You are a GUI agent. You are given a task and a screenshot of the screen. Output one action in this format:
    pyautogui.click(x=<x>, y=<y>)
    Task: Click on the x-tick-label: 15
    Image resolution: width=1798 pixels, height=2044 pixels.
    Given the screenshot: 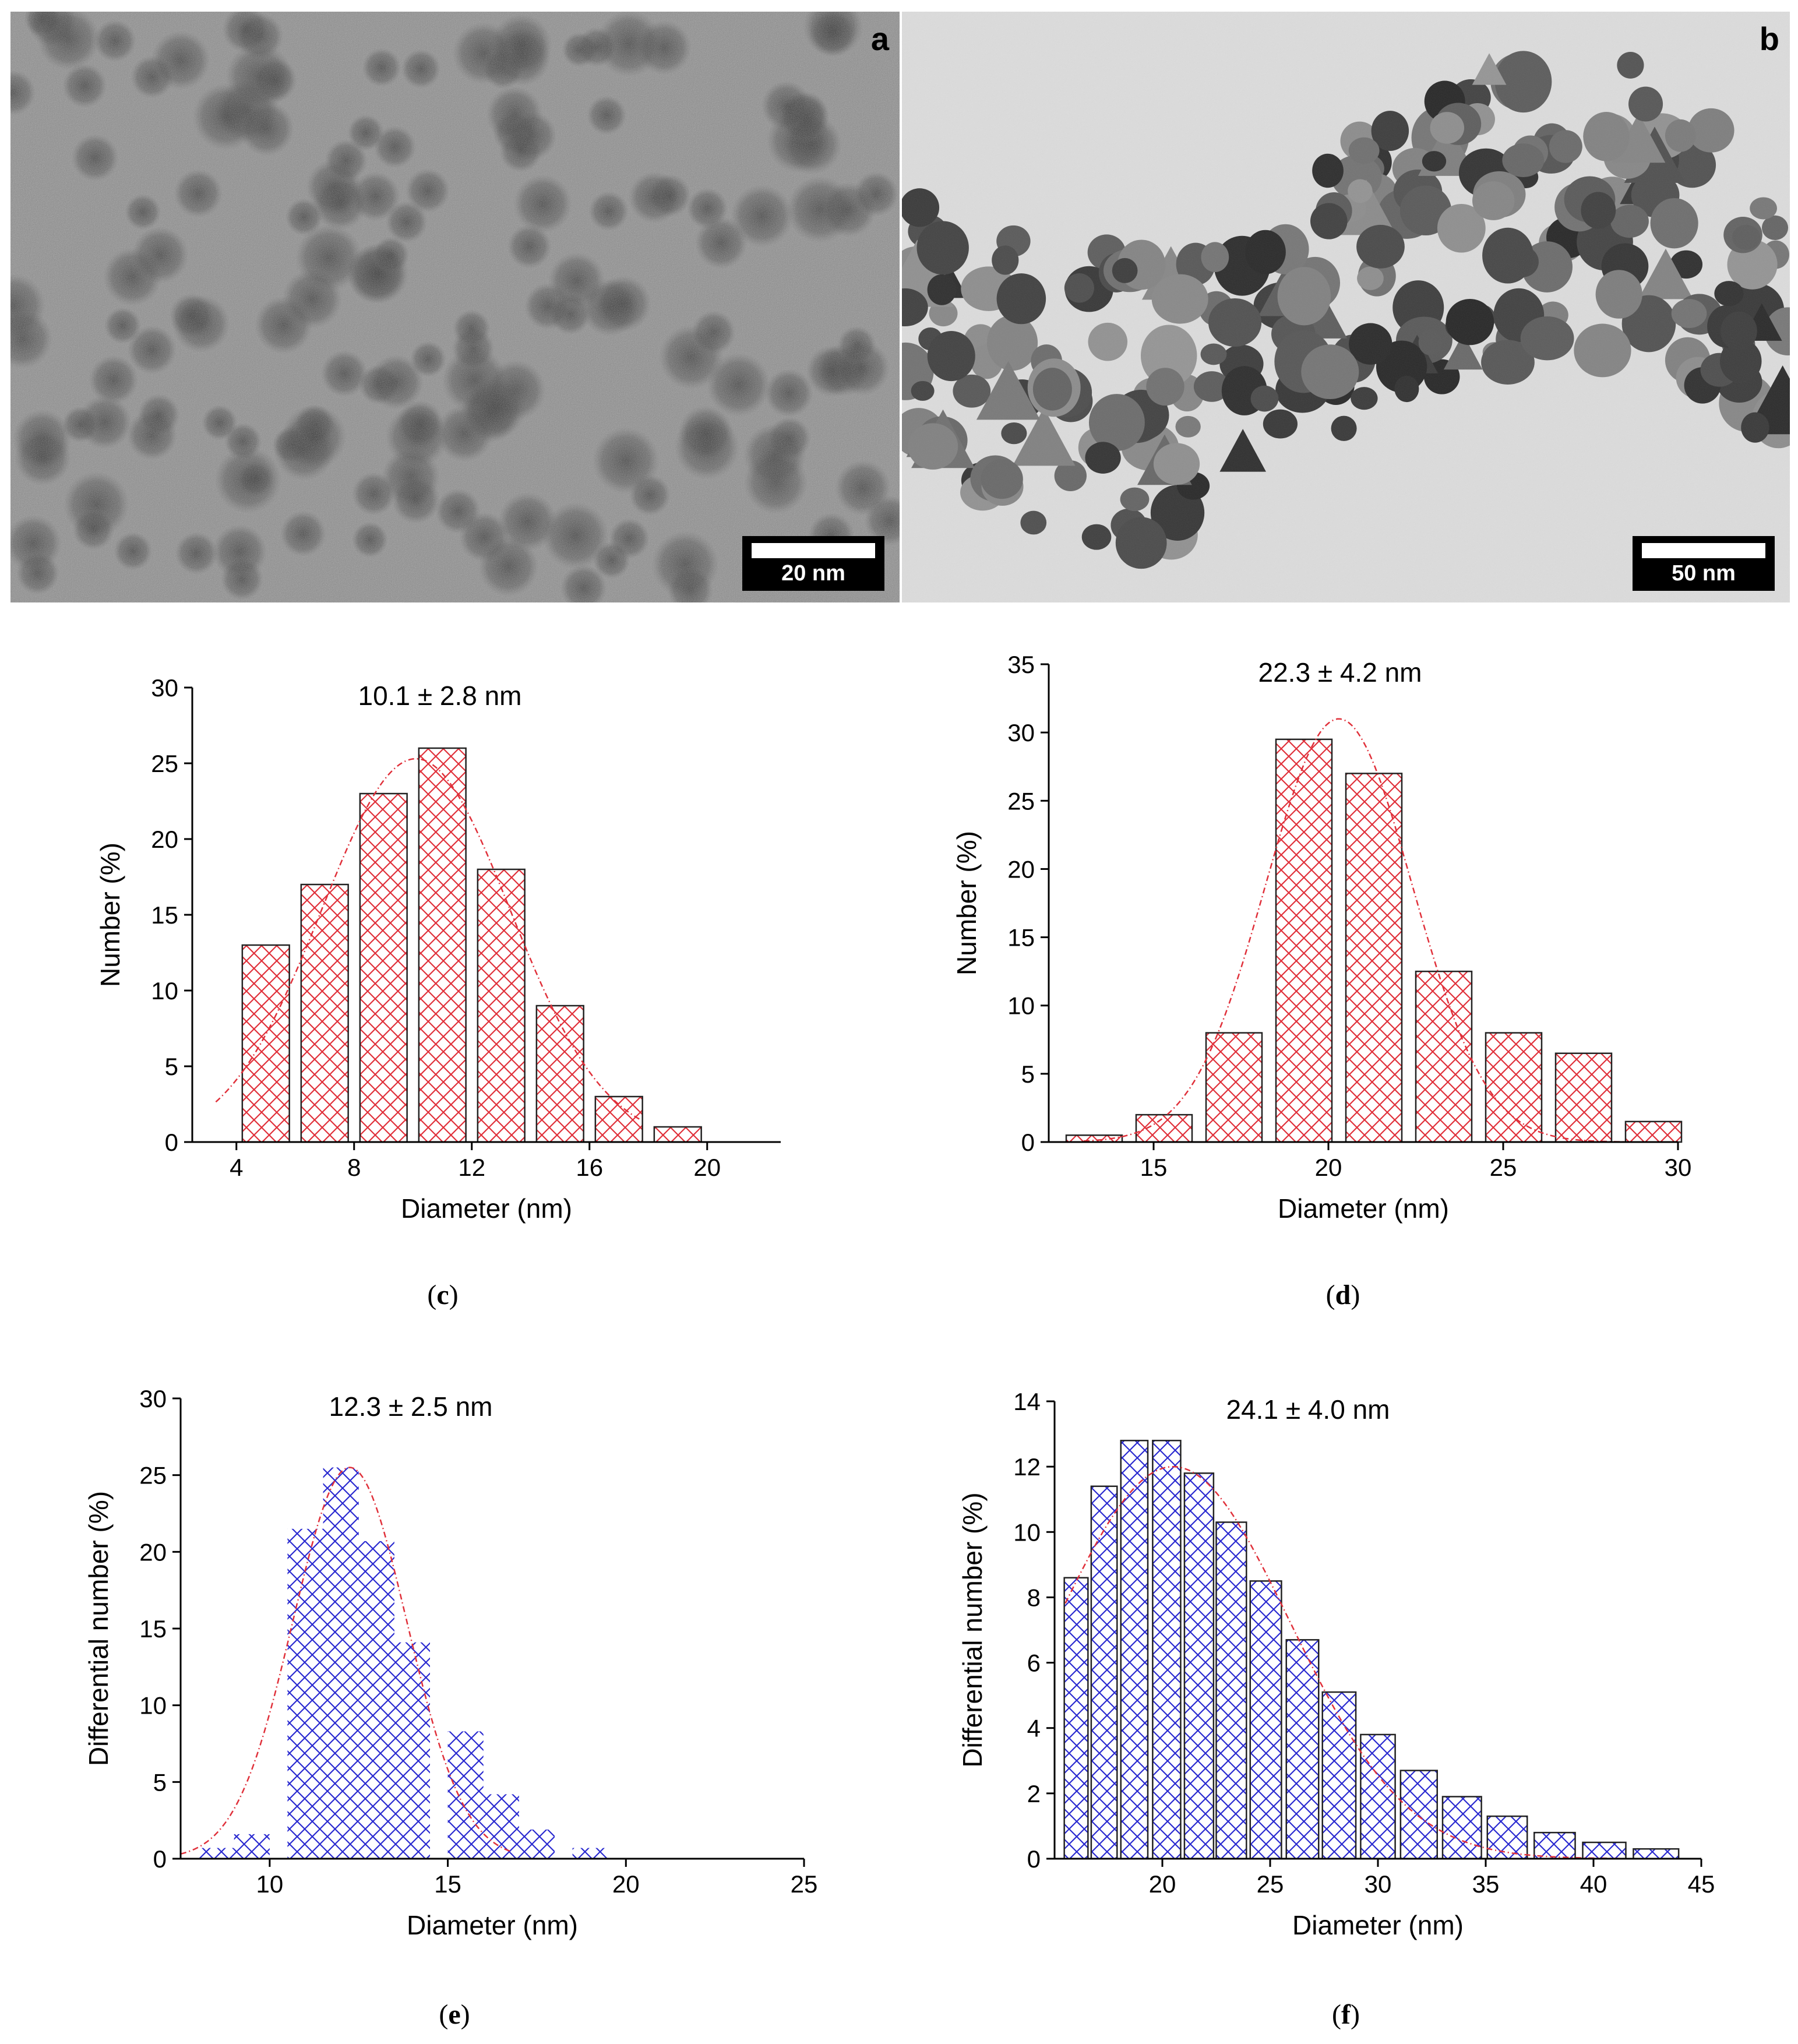 What is the action you would take?
    pyautogui.click(x=1154, y=1167)
    